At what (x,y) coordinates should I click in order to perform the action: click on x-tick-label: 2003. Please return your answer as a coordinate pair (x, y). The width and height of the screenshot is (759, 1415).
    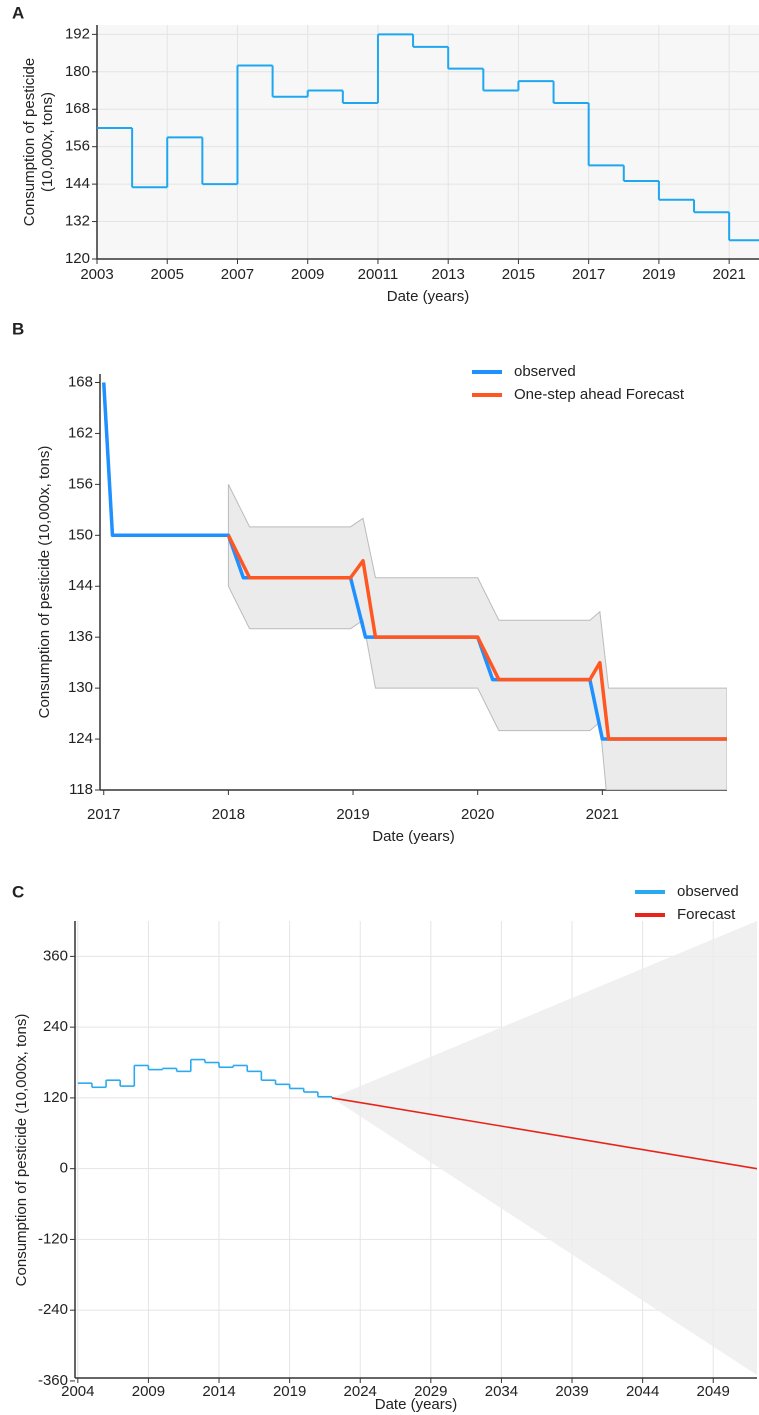
    Looking at the image, I should click on (96, 274).